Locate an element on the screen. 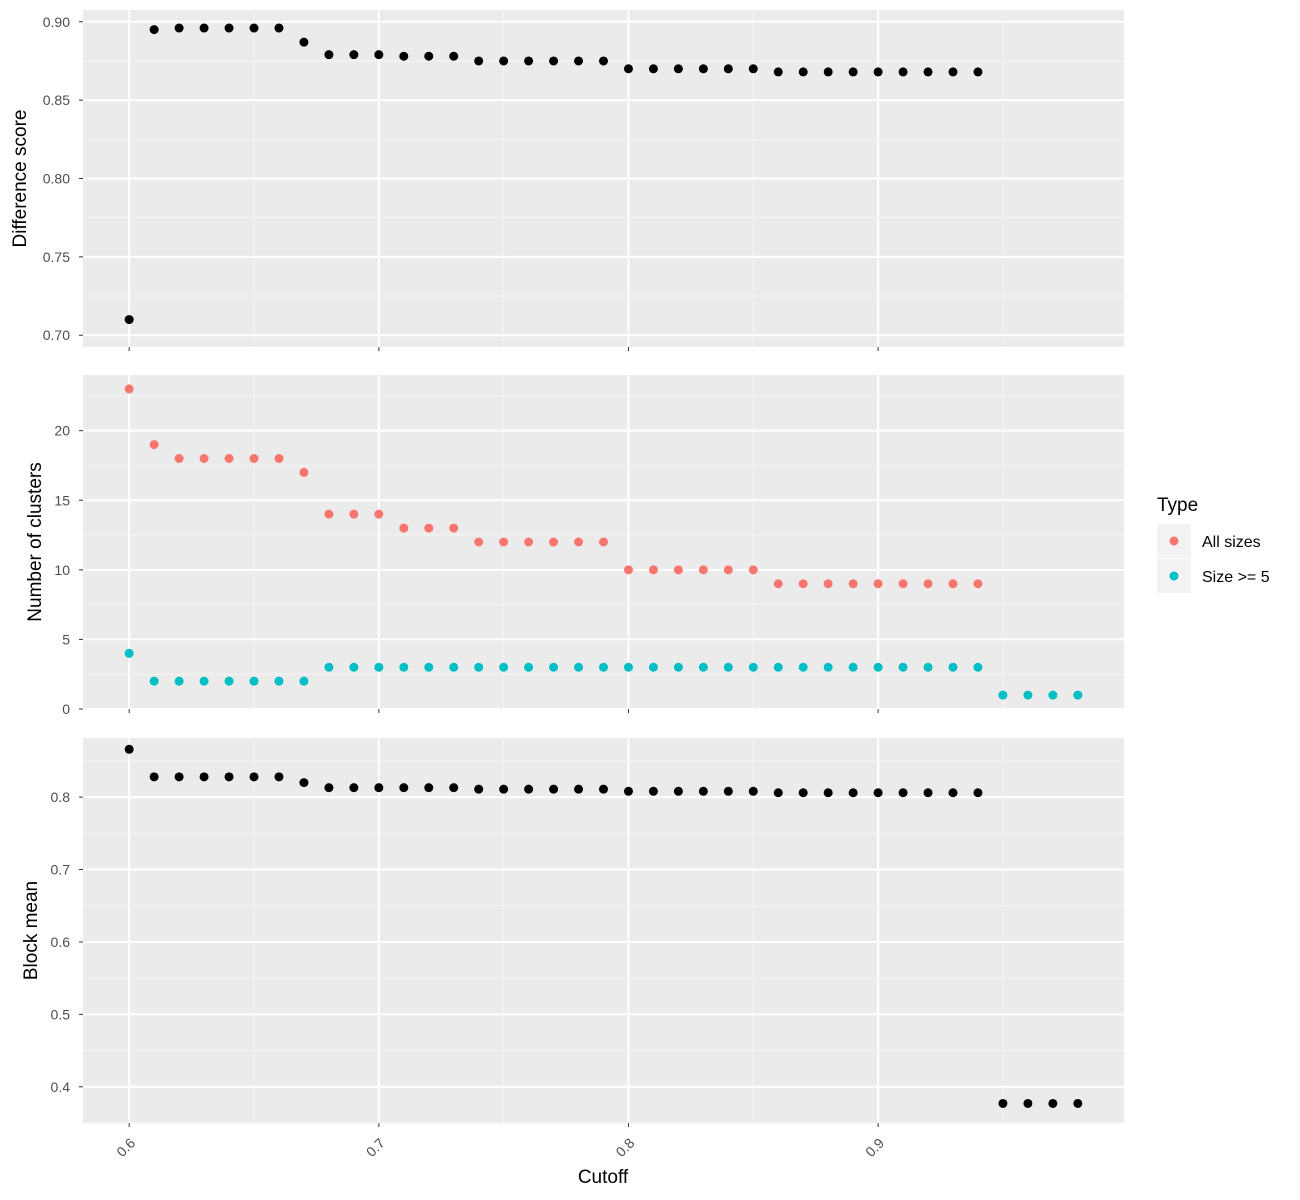  y-tick-label: 20 is located at coordinates (62, 431).